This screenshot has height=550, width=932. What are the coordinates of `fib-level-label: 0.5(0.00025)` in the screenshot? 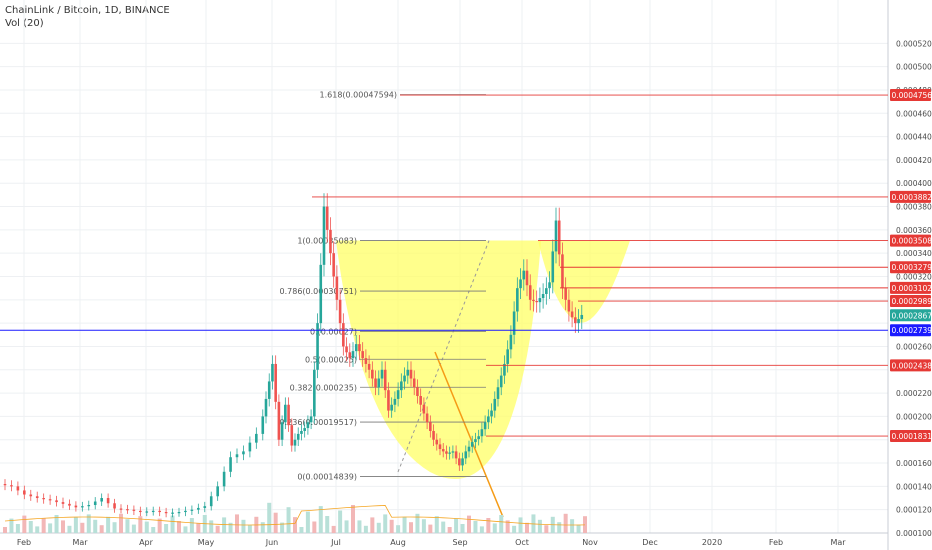 It's located at (331, 359).